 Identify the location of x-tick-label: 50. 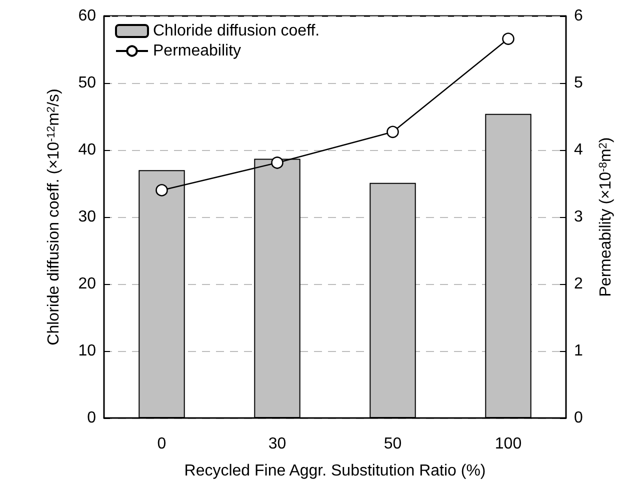
(393, 444).